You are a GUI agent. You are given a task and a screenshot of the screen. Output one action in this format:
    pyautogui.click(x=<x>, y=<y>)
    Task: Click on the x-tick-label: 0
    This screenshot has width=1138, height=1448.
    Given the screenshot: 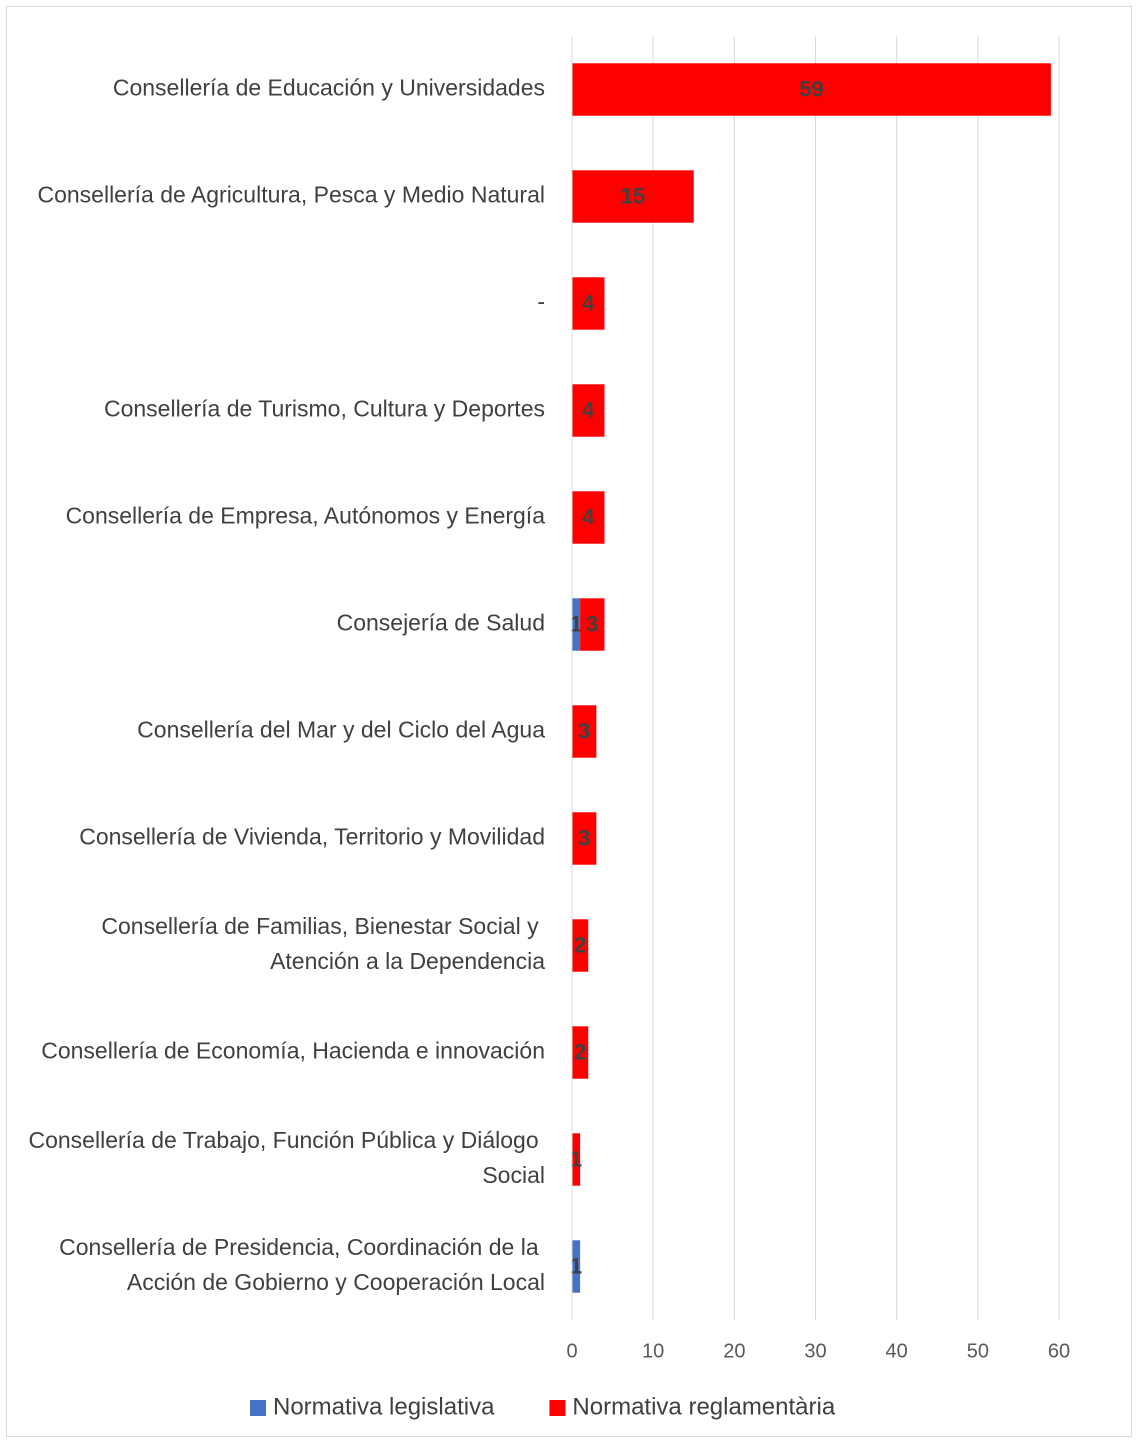 What is the action you would take?
    pyautogui.click(x=571, y=1351)
    